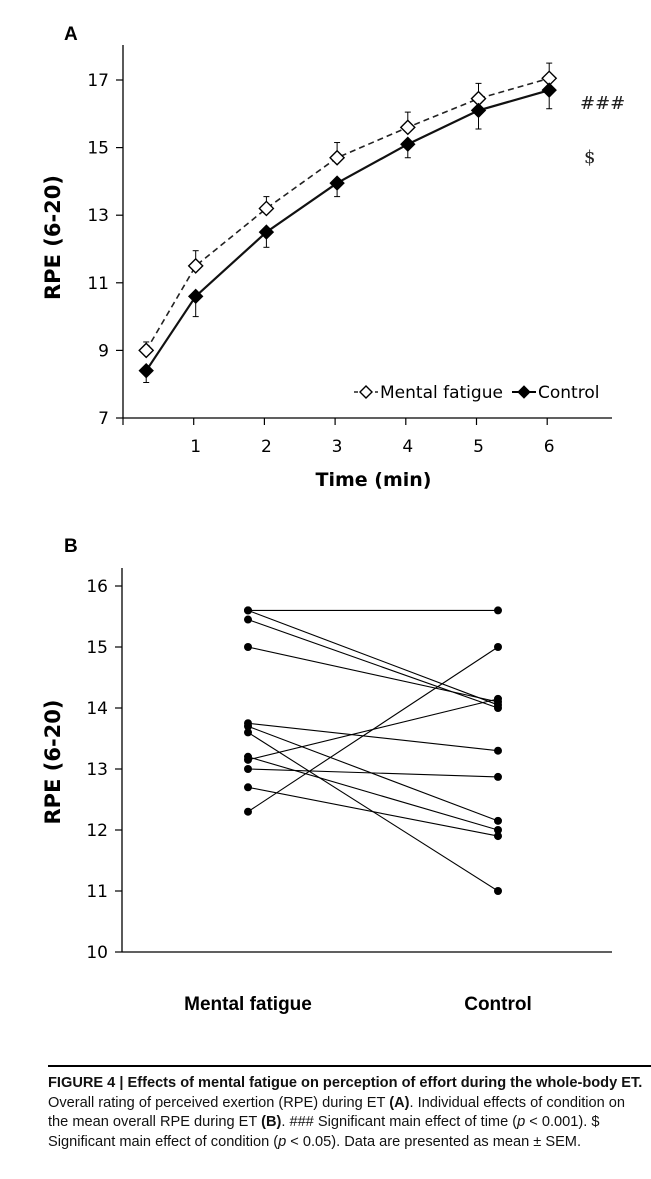  I want to click on panel-a-letter: A, so click(71, 34).